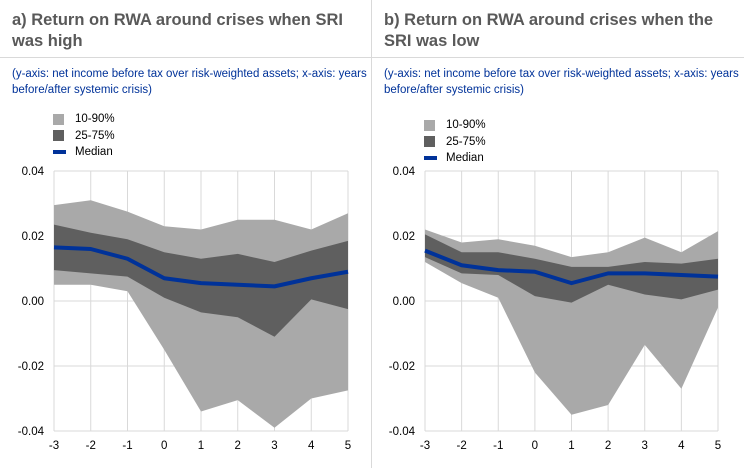 The height and width of the screenshot is (468, 744). Describe the element at coordinates (371, 234) in the screenshot. I see `panel-divider` at that location.